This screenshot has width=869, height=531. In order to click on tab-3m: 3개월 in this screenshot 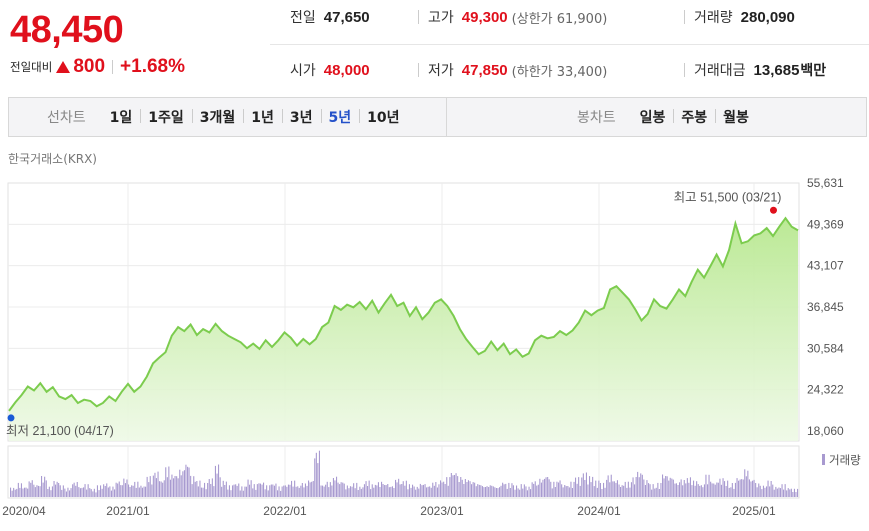, I will do `click(217, 117)`.